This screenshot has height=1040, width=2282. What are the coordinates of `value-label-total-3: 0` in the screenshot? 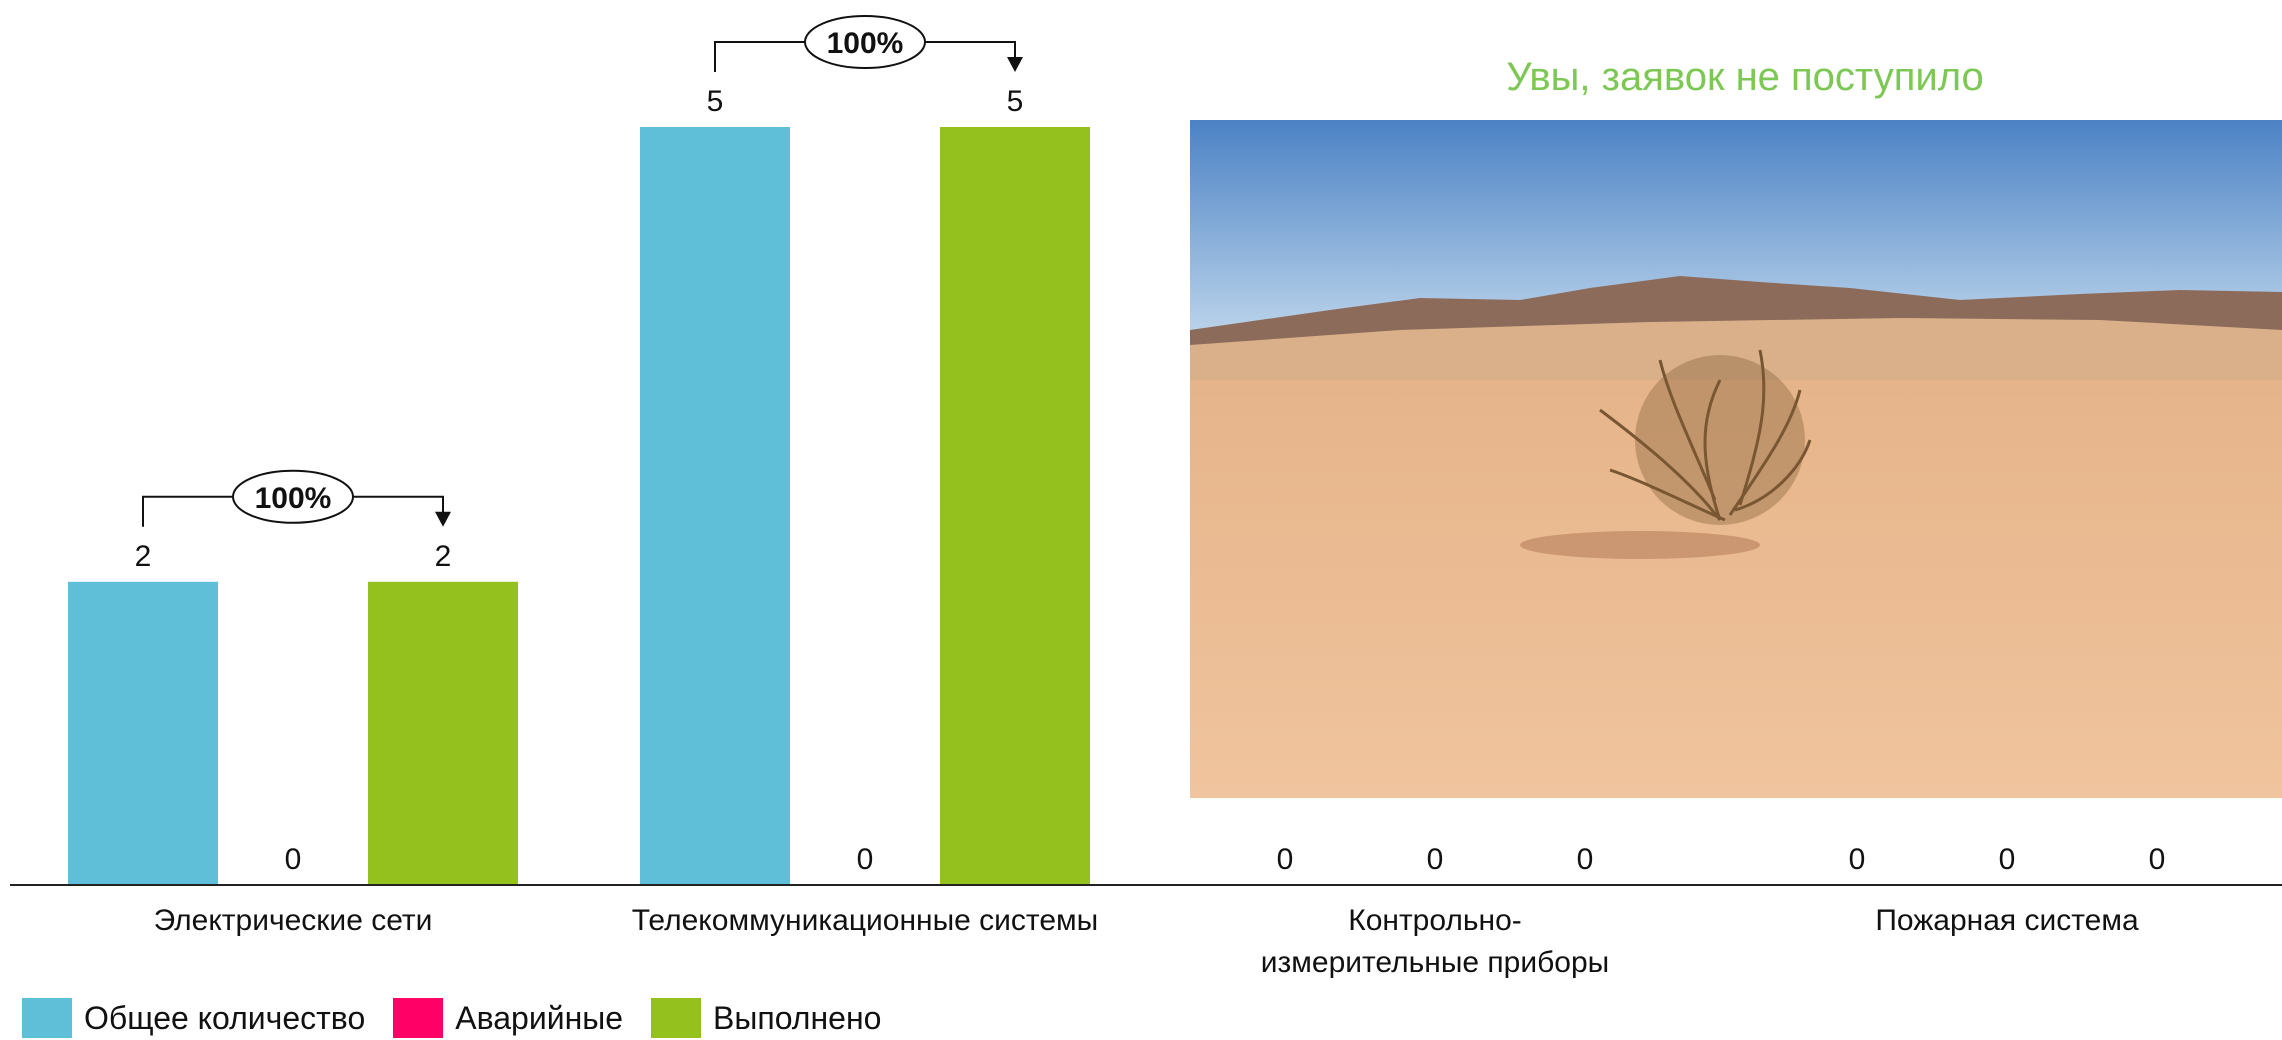 It's located at (1857, 859).